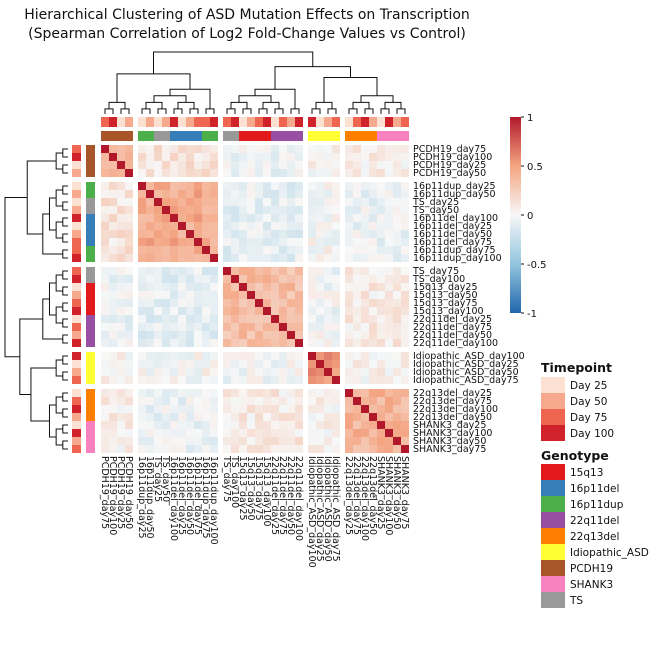 This screenshot has width=660, height=658. Describe the element at coordinates (455, 218) in the screenshot. I see `row-label: 16p11del_day100` at that location.